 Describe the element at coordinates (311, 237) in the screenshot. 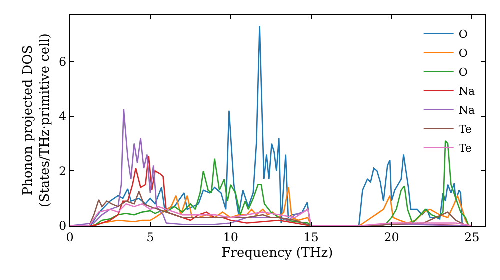

I see `x-tick-label: 15` at that location.